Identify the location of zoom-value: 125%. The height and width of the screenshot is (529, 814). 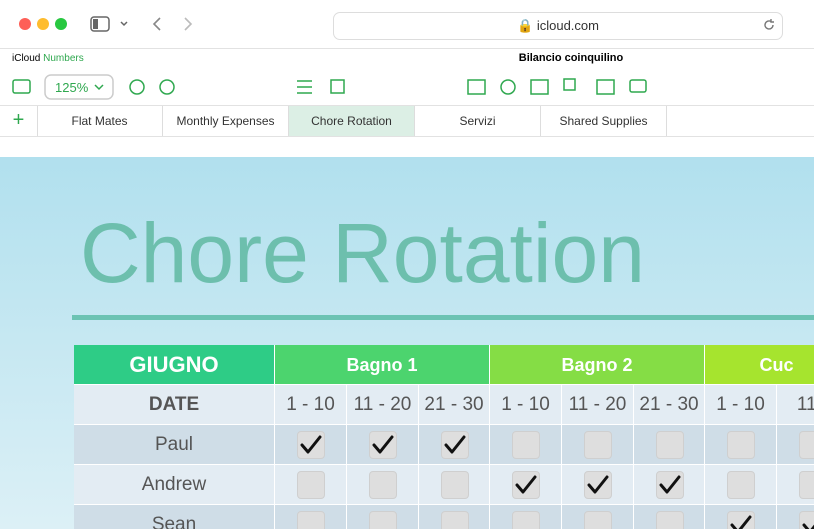
(72, 87).